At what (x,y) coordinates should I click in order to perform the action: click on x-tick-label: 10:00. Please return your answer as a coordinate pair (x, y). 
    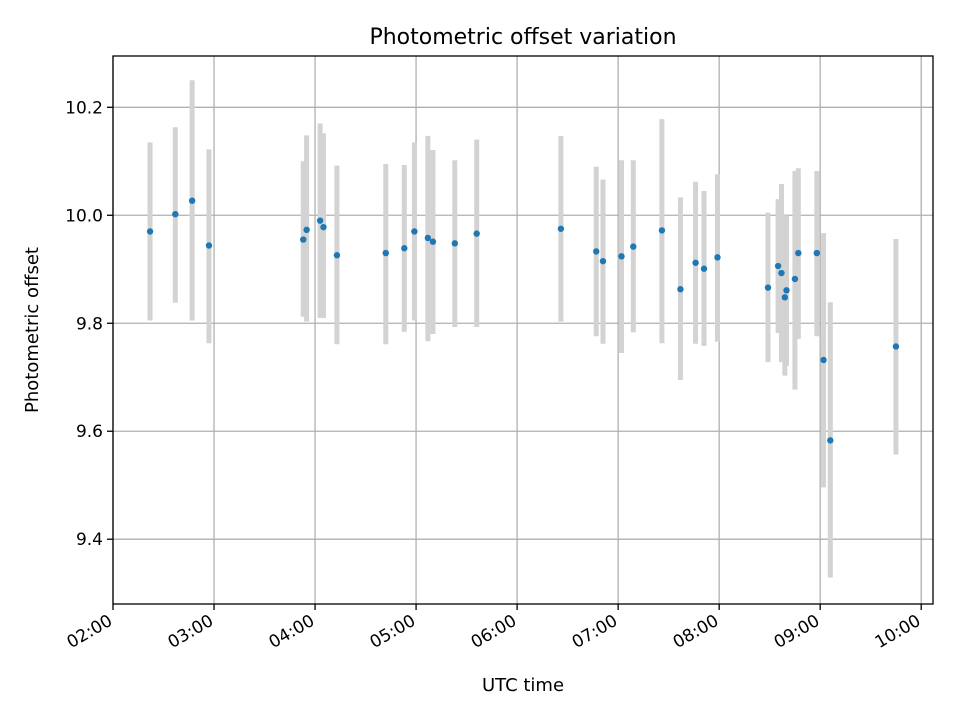
    Looking at the image, I should click on (898, 632).